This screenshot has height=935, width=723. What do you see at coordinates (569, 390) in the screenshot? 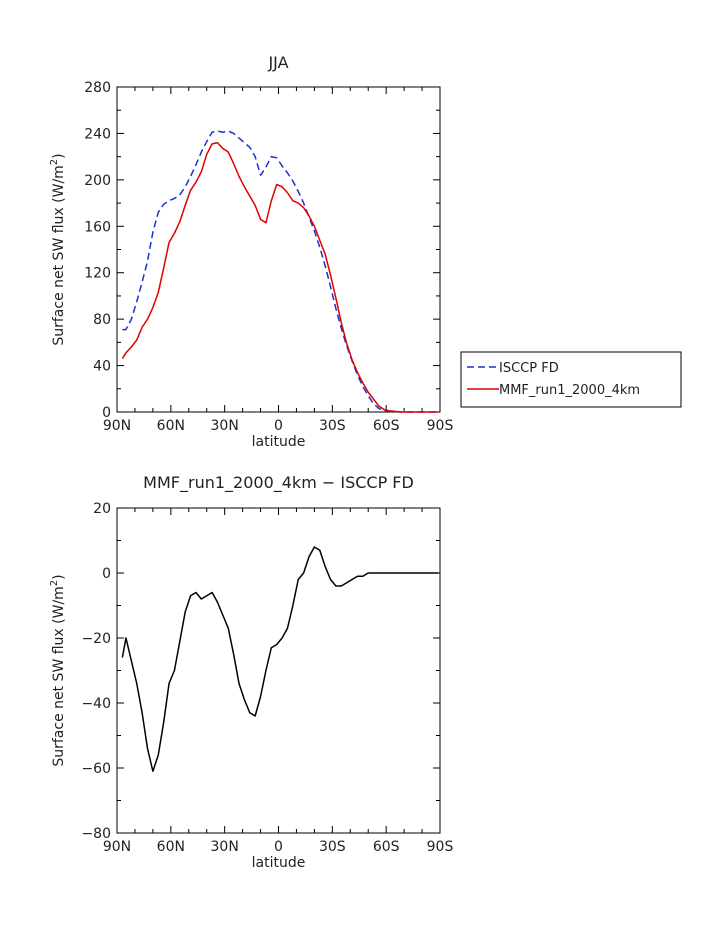
I see `legend-label: MMF_run1_2000_4km` at bounding box center [569, 390].